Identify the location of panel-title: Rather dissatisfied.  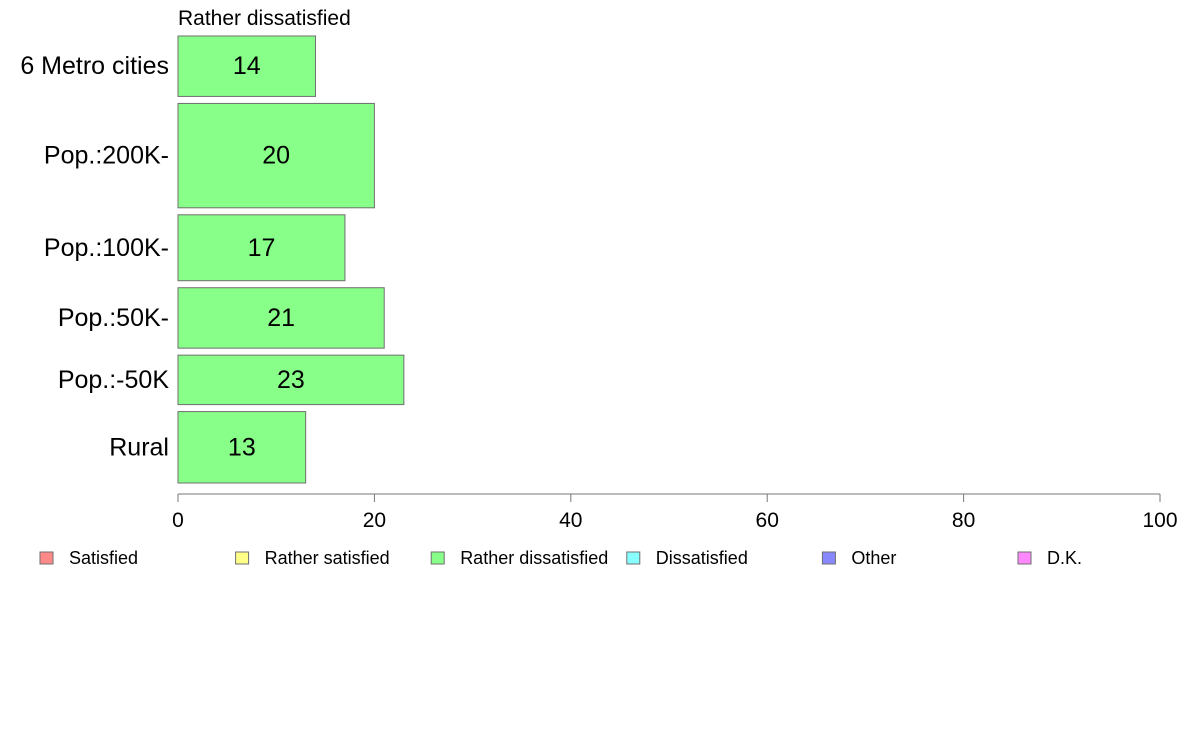
(264, 18).